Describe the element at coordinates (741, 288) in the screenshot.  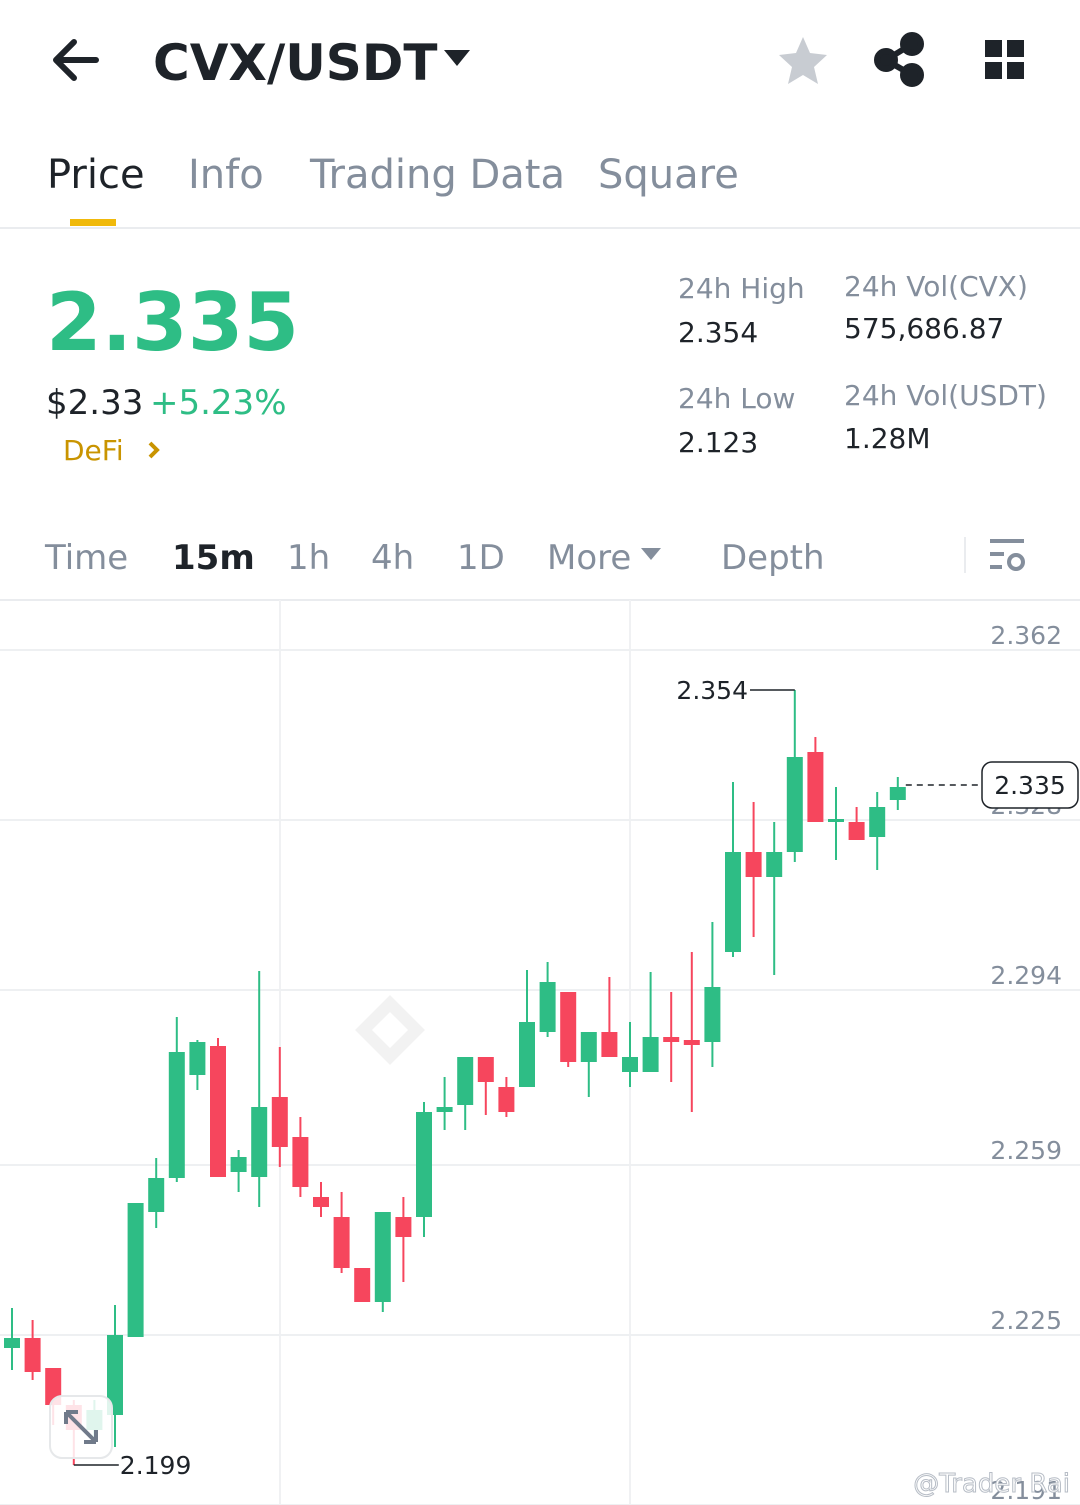
I see `stat-label: 24h High` at that location.